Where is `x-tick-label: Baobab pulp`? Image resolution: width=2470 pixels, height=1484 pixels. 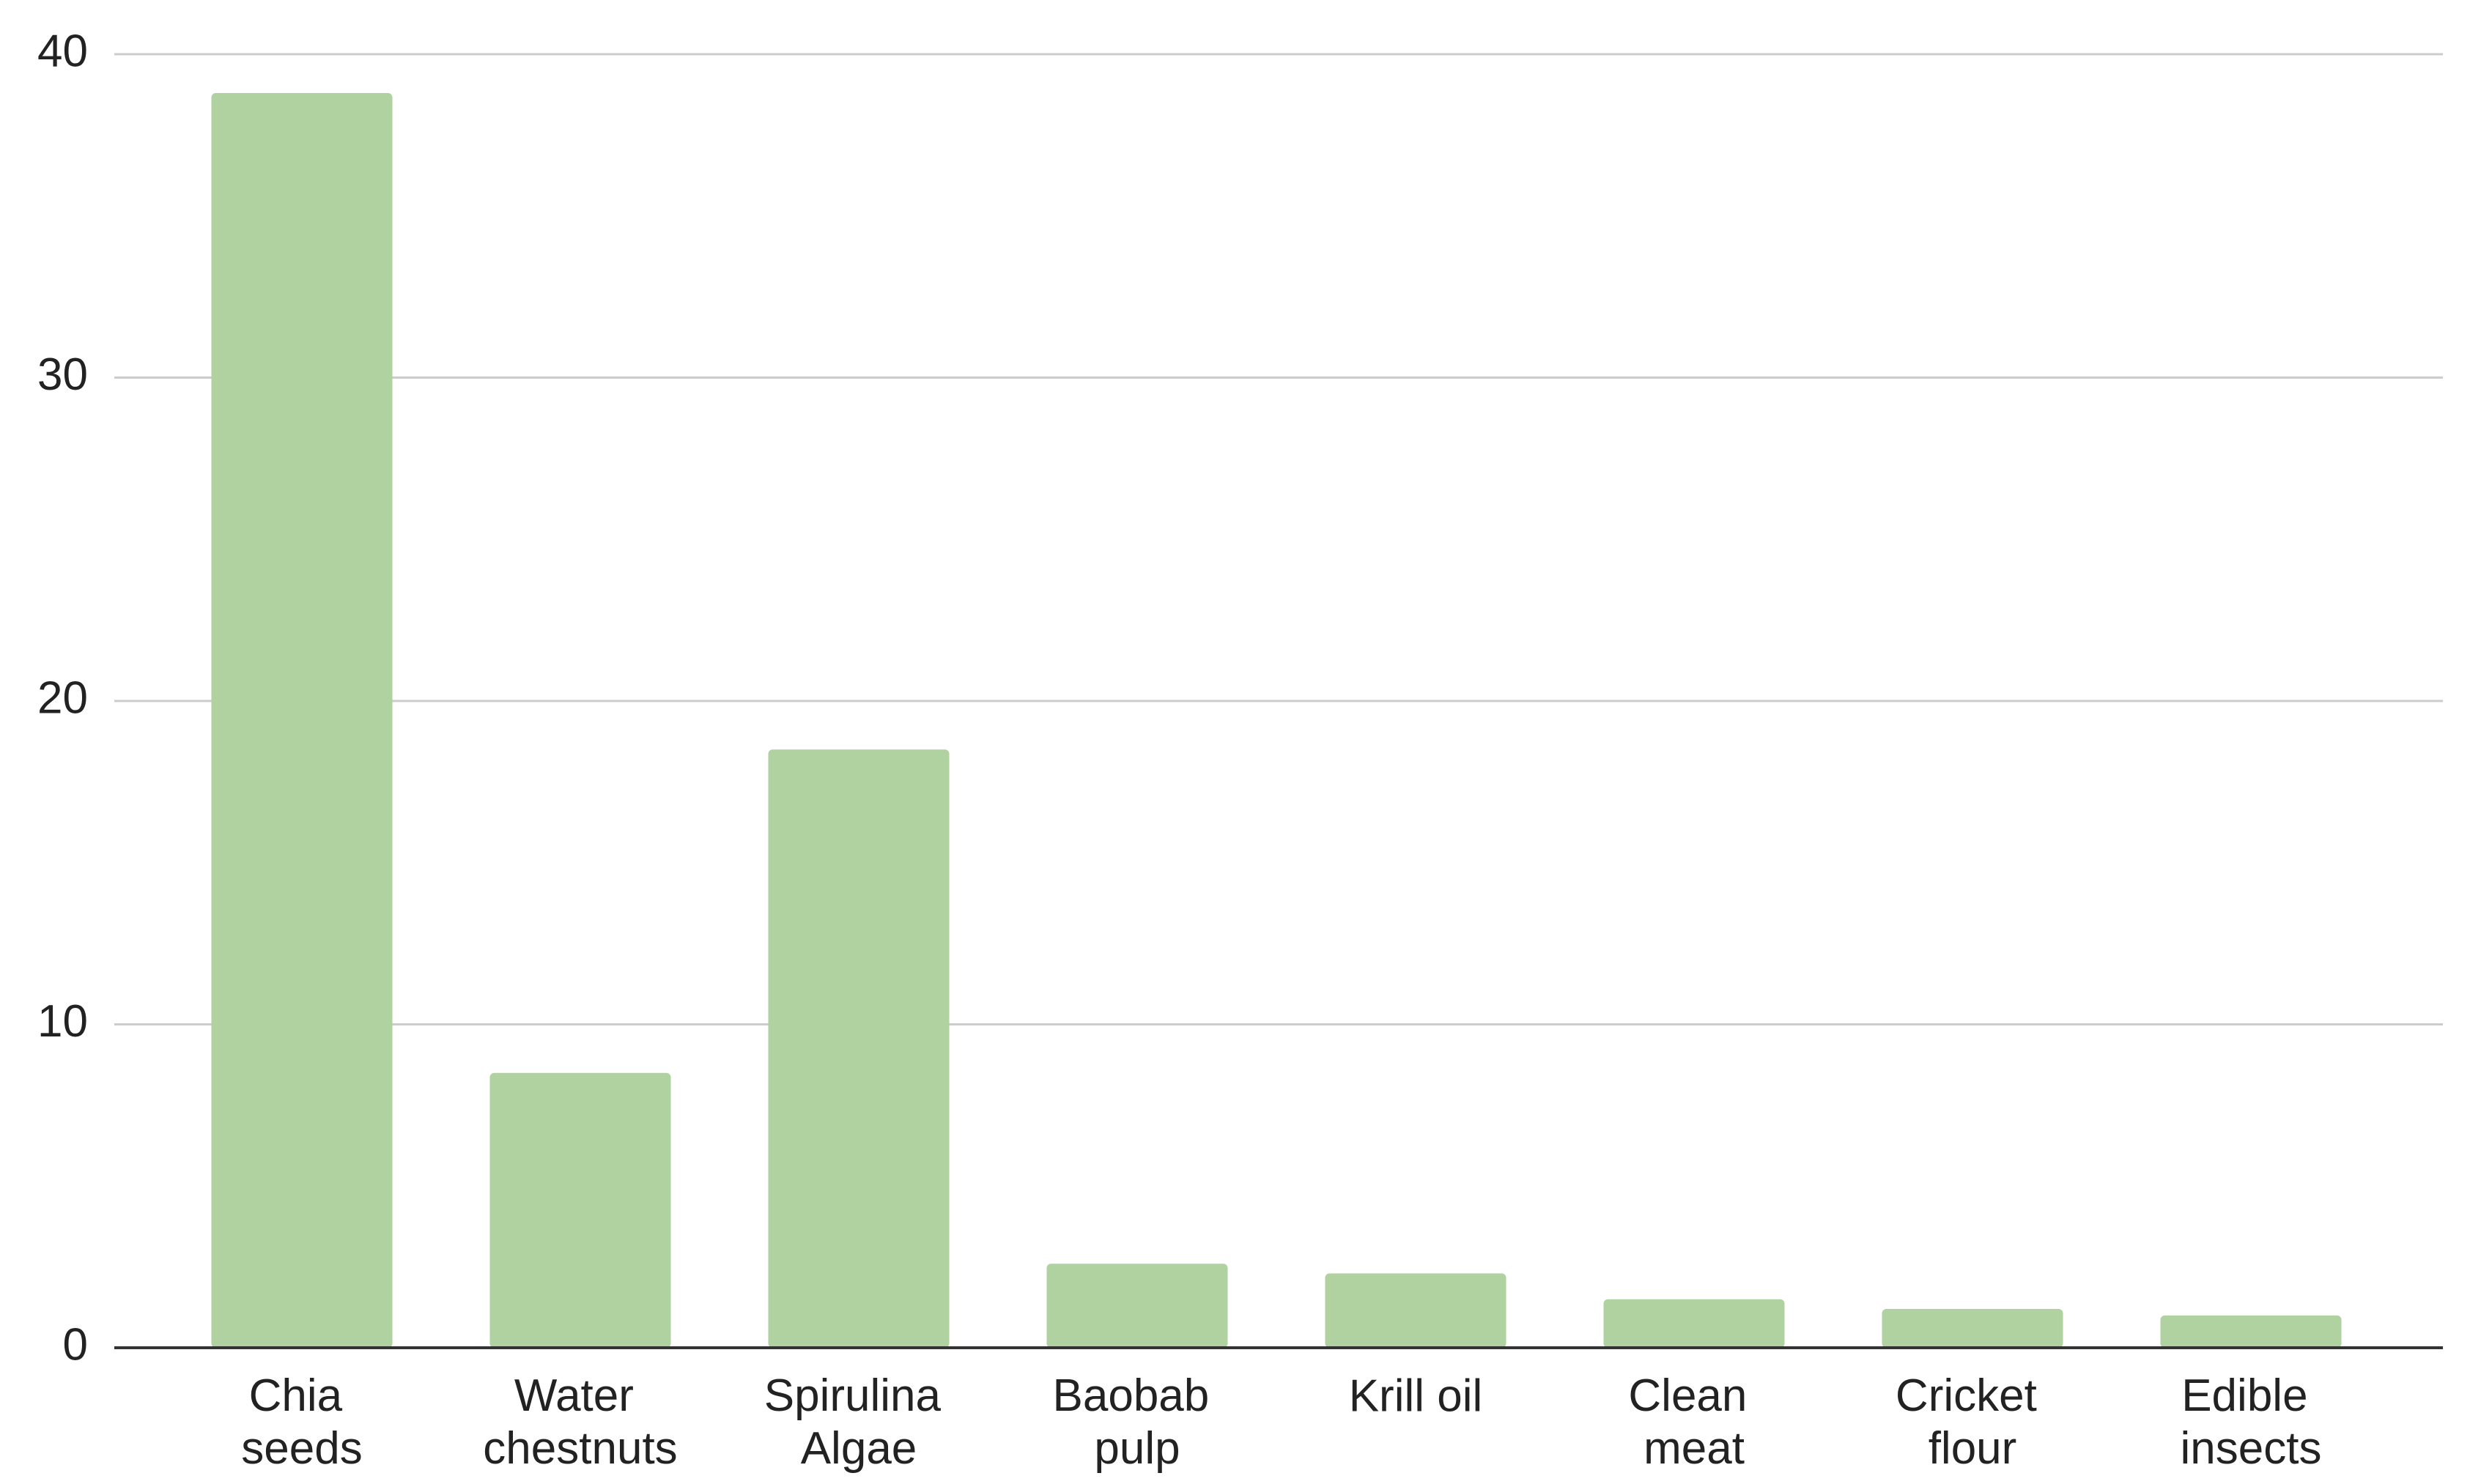
x-tick-label: Baobab pulp is located at coordinates (1137, 1422).